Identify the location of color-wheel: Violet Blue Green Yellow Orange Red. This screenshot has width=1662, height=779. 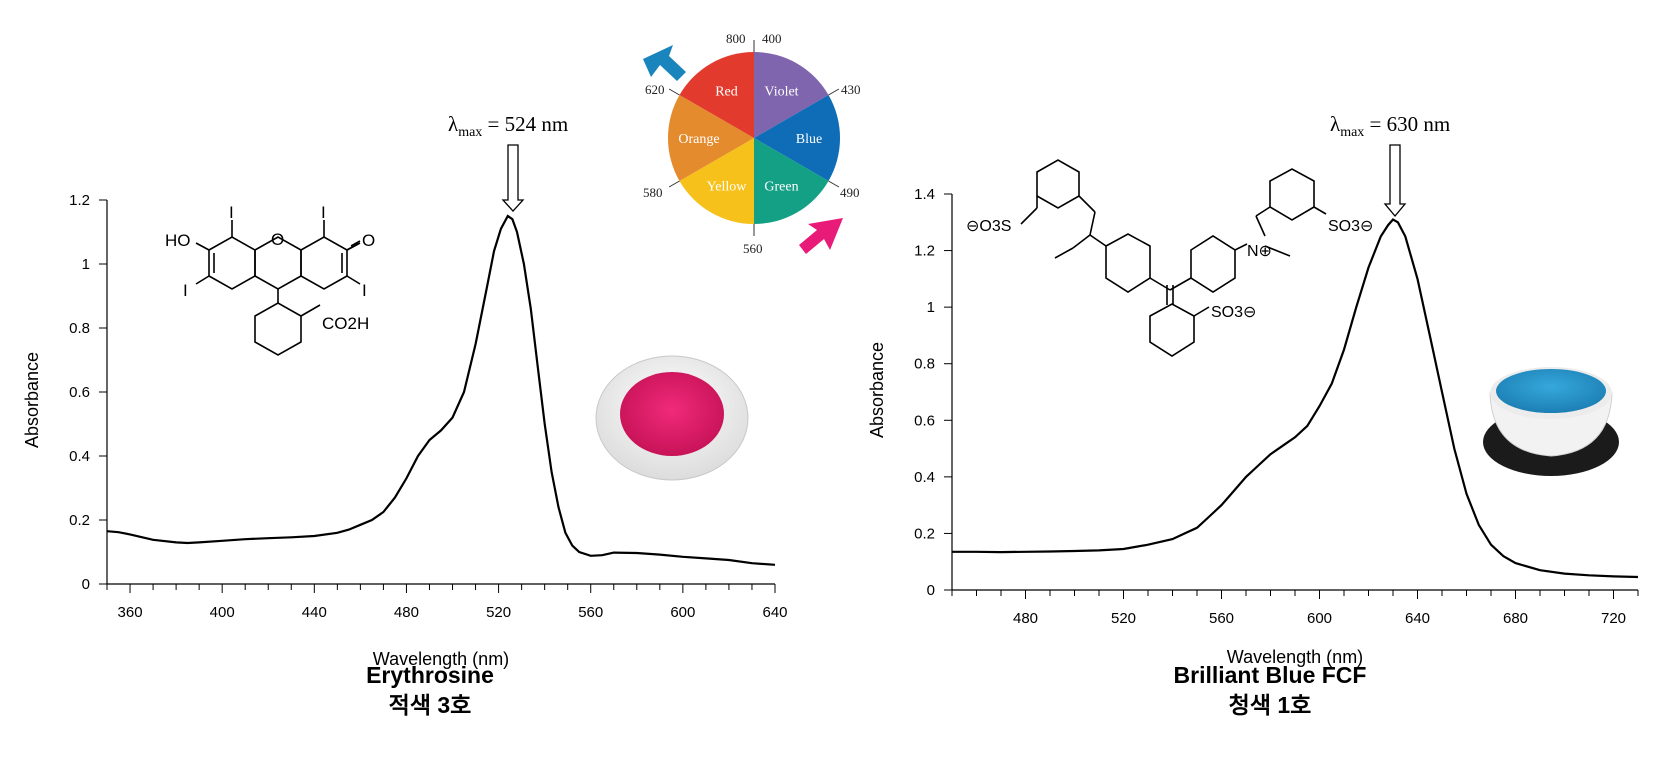
(754, 138).